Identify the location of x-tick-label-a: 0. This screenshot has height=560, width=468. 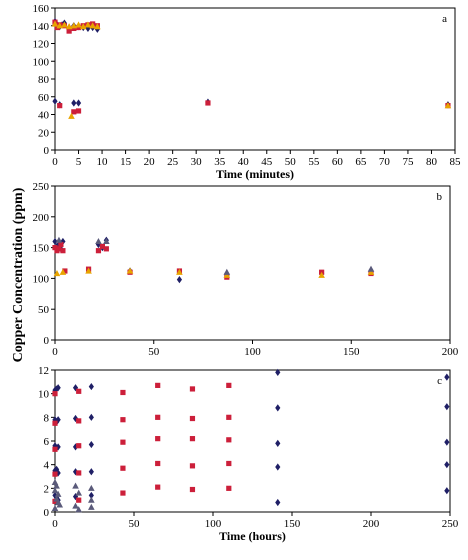
(55, 162).